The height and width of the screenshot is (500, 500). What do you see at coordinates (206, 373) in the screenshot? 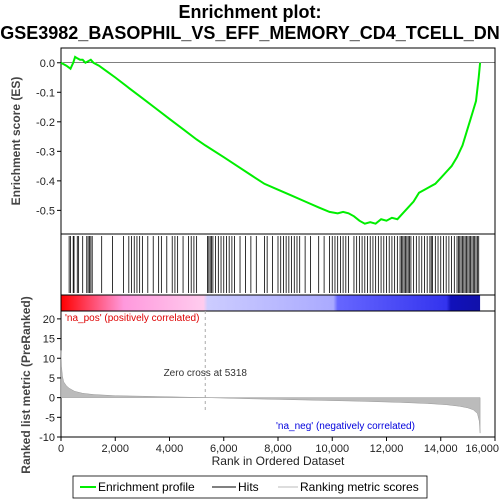
I see `zero-cross-label: Zero cross at 5318` at bounding box center [206, 373].